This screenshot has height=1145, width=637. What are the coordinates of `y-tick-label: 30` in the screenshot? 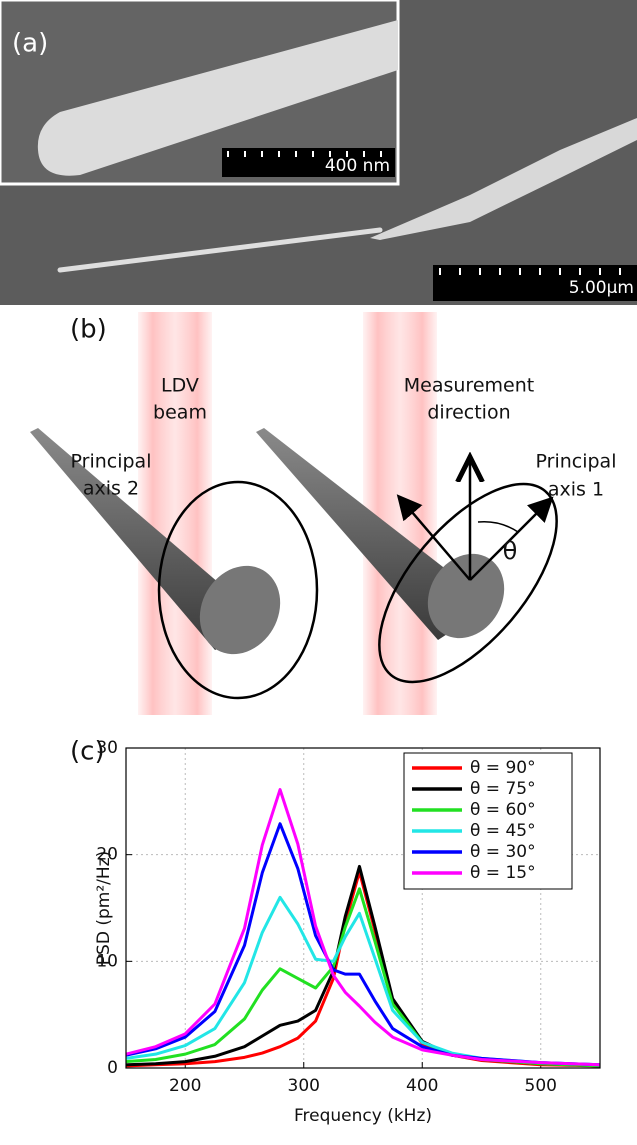 It's located at (107, 748).